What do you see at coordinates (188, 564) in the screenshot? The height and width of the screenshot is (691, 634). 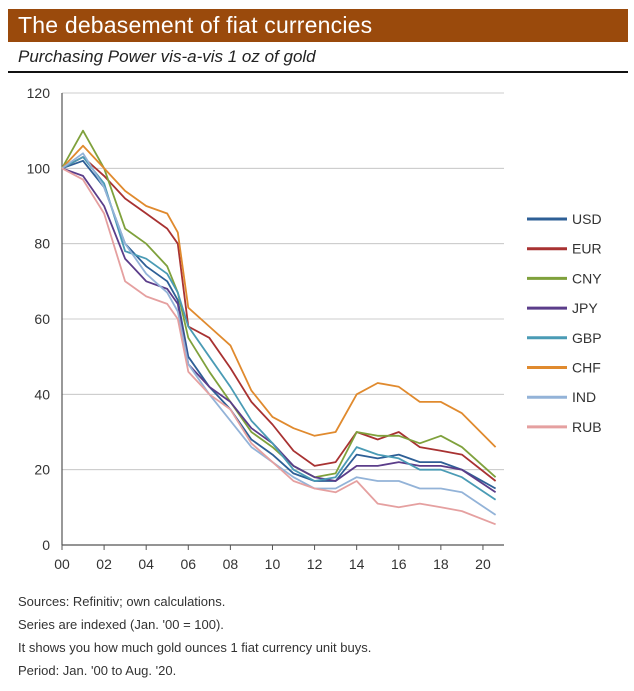 I see `x-tick-label: 06` at bounding box center [188, 564].